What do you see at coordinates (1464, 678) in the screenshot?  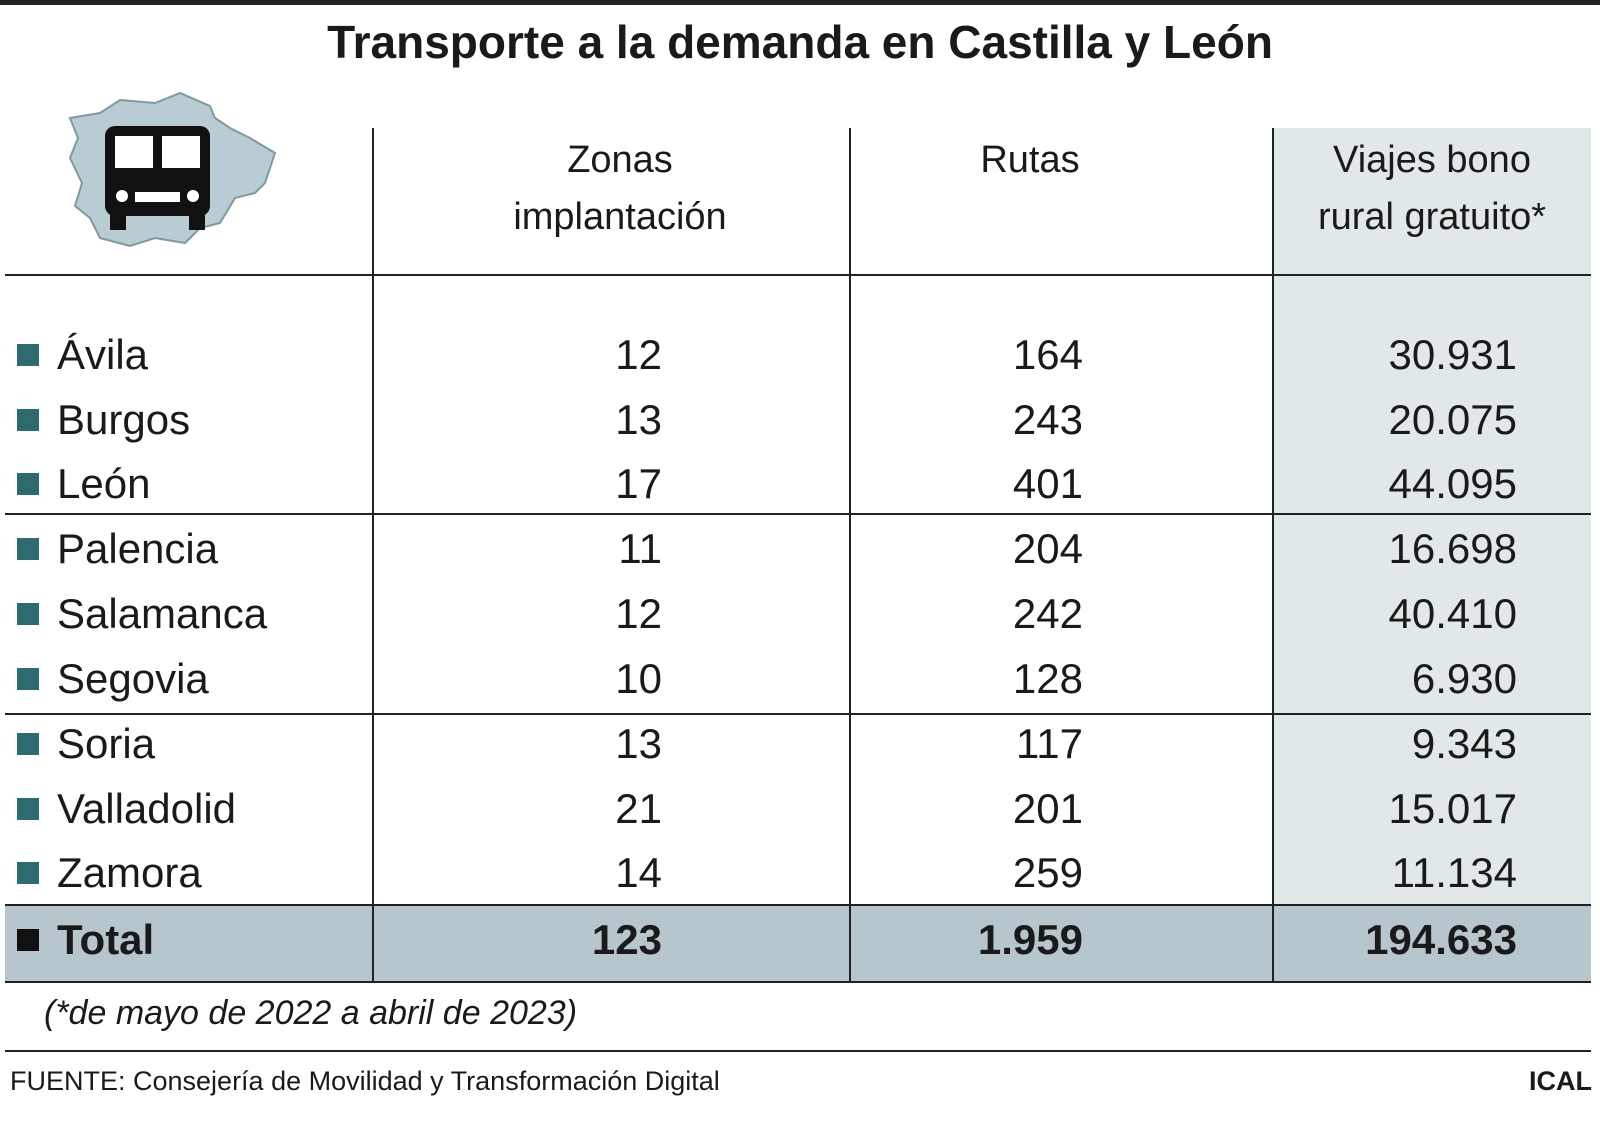 I see `cell-value: 6.930` at bounding box center [1464, 678].